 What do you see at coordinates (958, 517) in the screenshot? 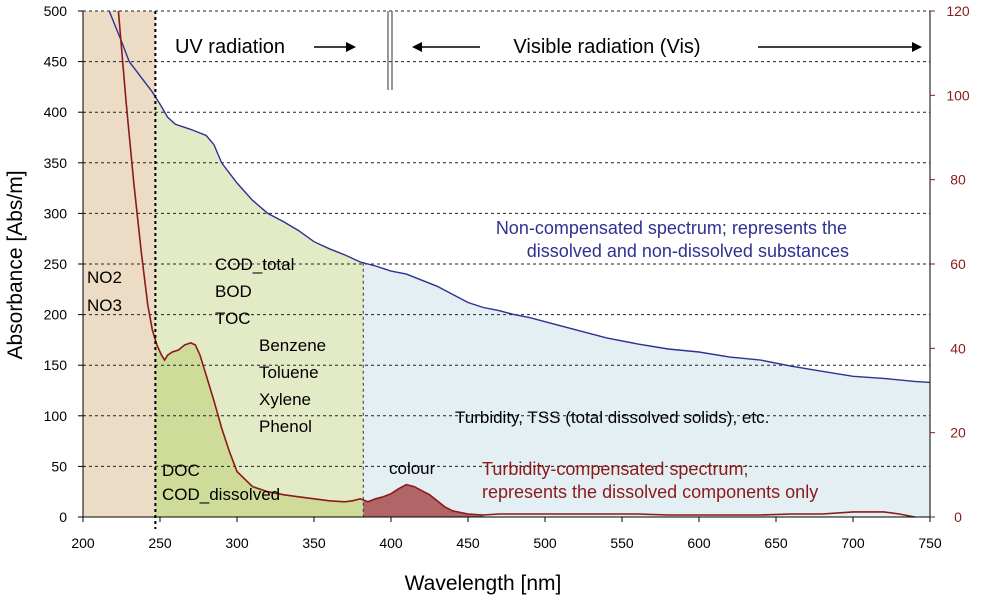
I see `y2-tick-label-0: 0` at bounding box center [958, 517].